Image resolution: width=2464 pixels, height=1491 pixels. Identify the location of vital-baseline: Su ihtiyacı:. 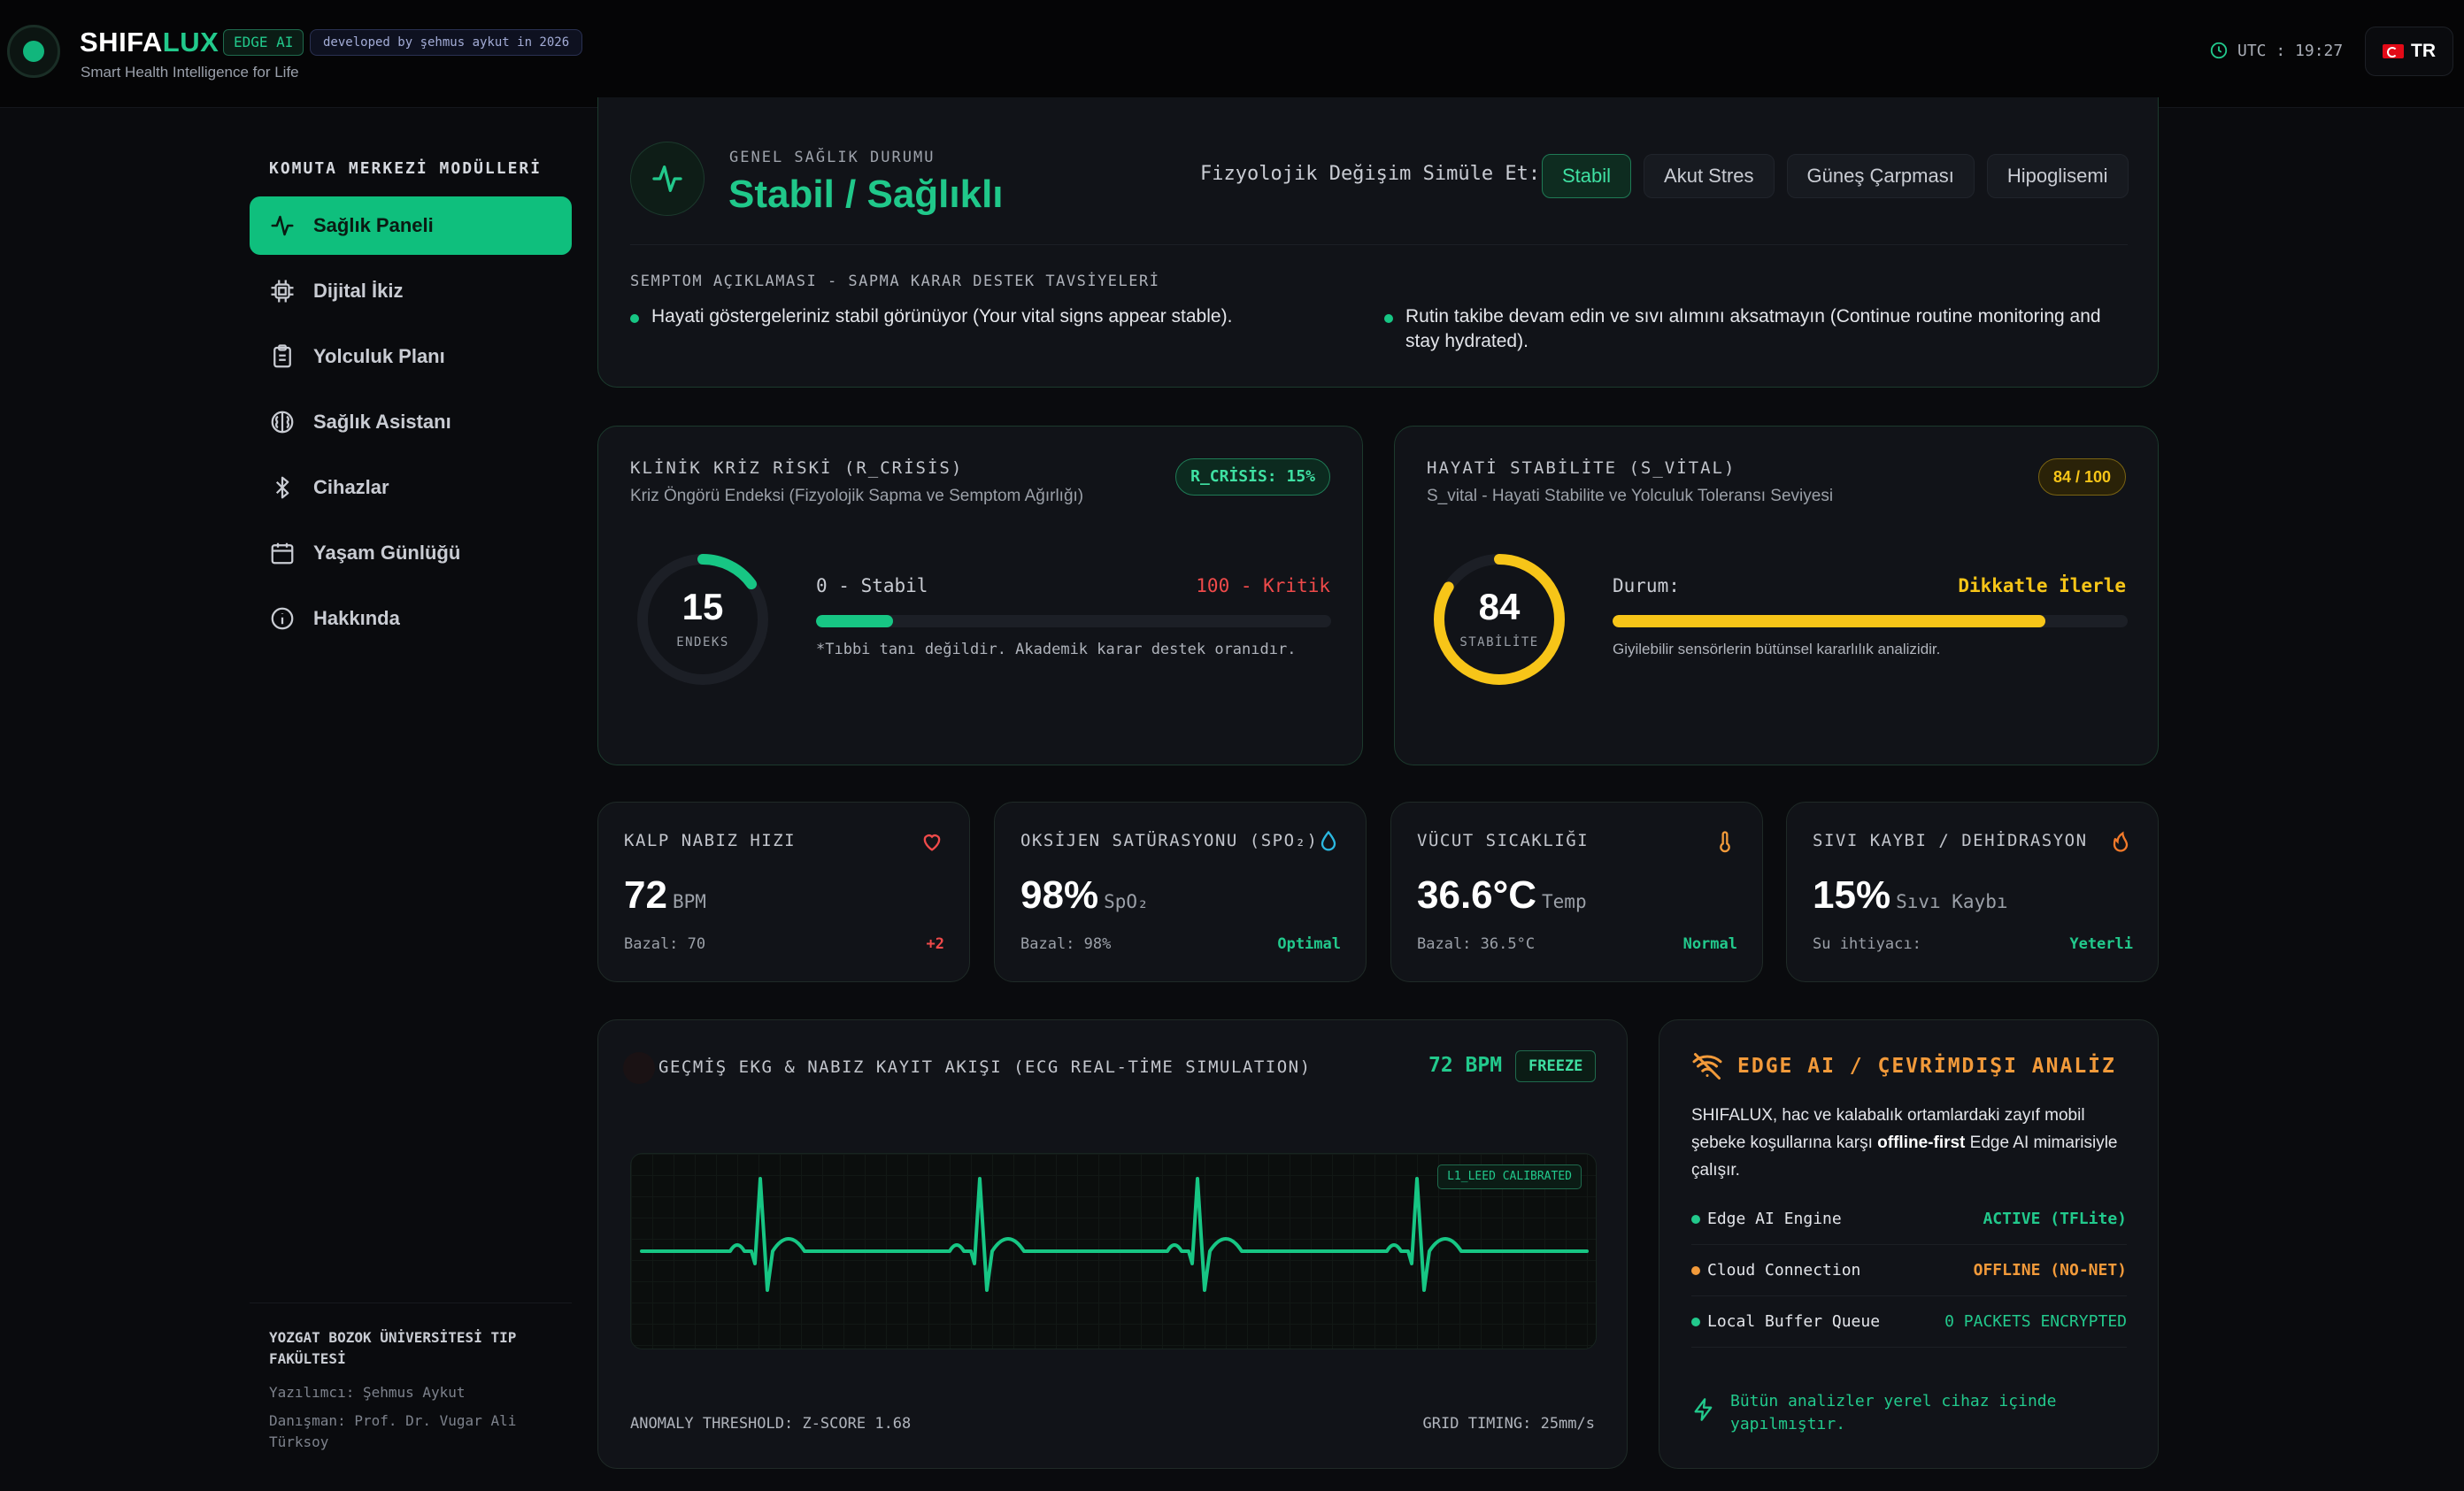
(1867, 944).